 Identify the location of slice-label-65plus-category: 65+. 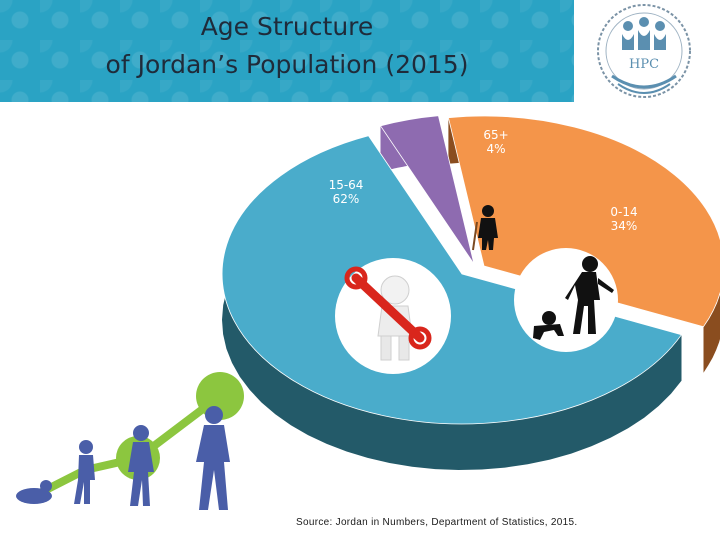
(496, 135).